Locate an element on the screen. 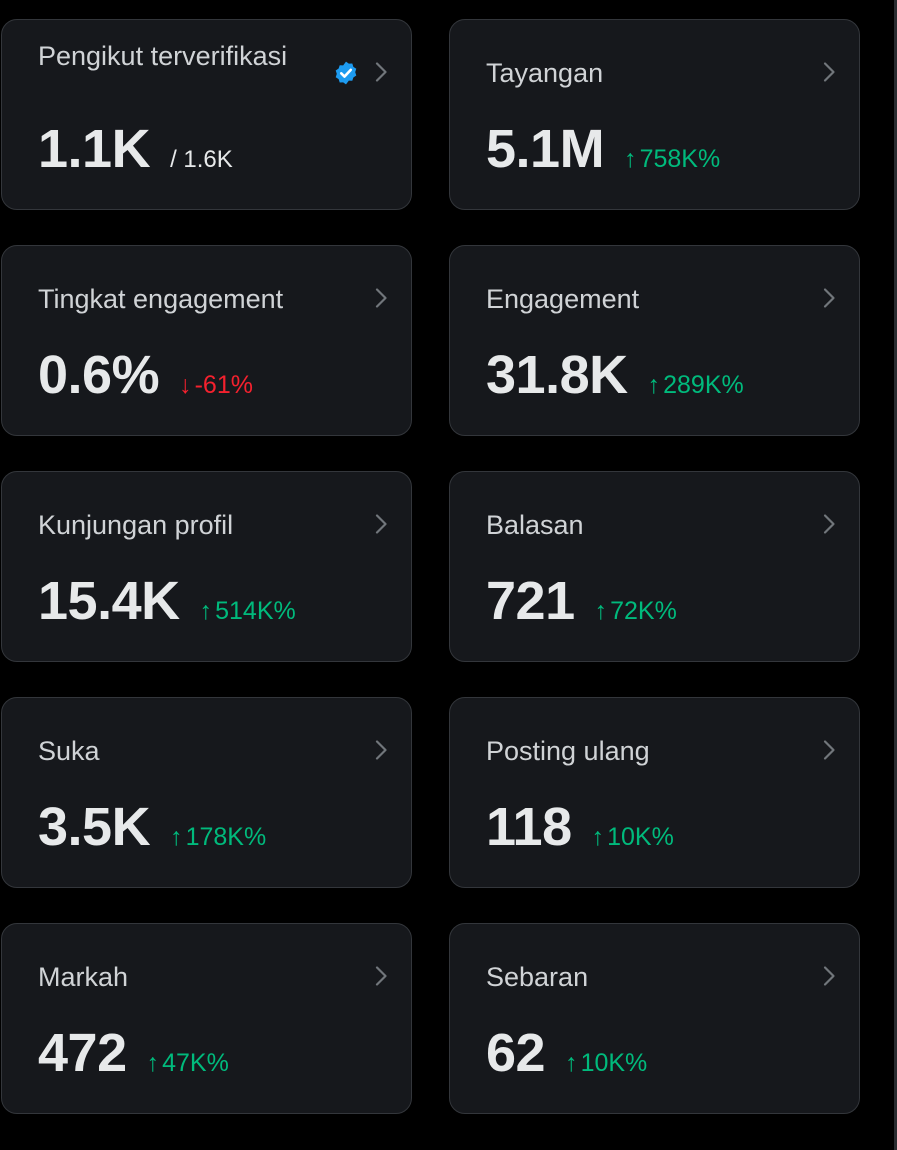  change-value: 289K% is located at coordinates (703, 385).